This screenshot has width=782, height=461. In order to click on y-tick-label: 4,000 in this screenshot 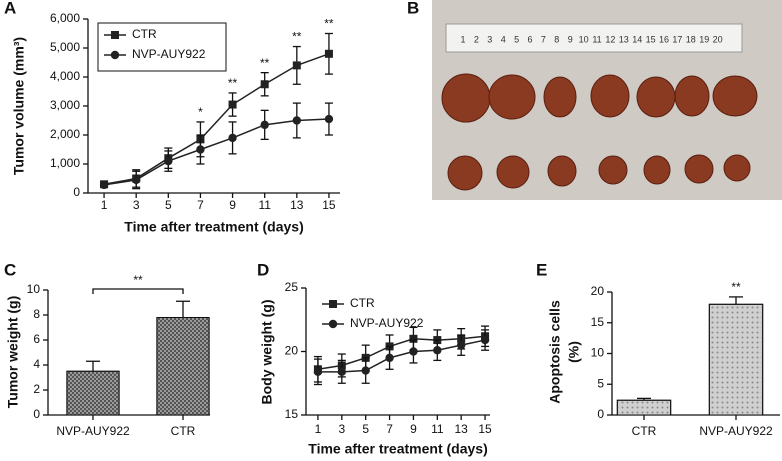, I will do `click(65, 76)`.